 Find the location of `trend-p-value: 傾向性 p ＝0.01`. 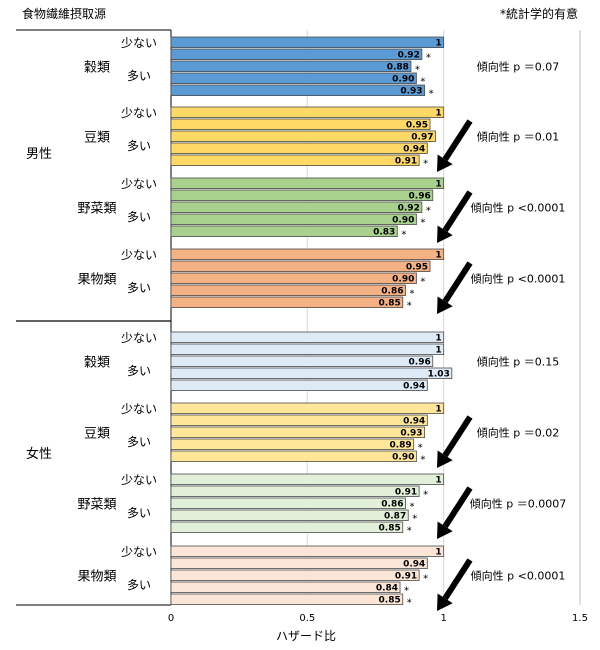

trend-p-value: 傾向性 p ＝0.01 is located at coordinates (518, 136).